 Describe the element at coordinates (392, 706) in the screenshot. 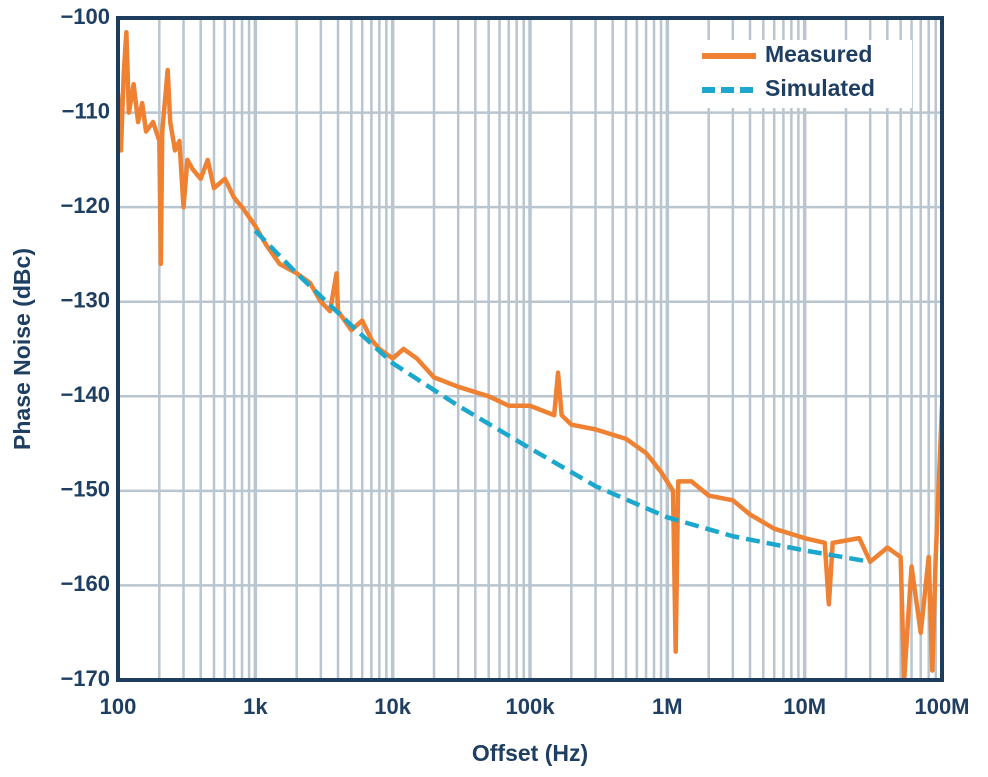

I see `x-tick-label: 10k` at that location.